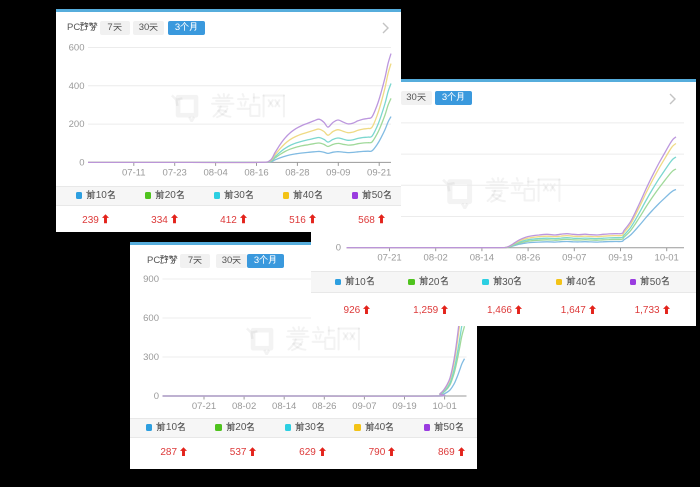 This screenshot has height=487, width=700. Describe the element at coordinates (338, 172) in the screenshot. I see `svg-text: 09-09` at that location.